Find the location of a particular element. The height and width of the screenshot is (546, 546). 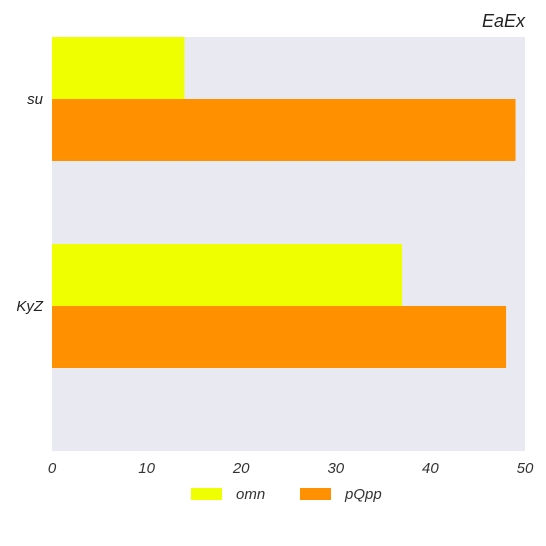

category-label: KyZ is located at coordinates (30, 306).